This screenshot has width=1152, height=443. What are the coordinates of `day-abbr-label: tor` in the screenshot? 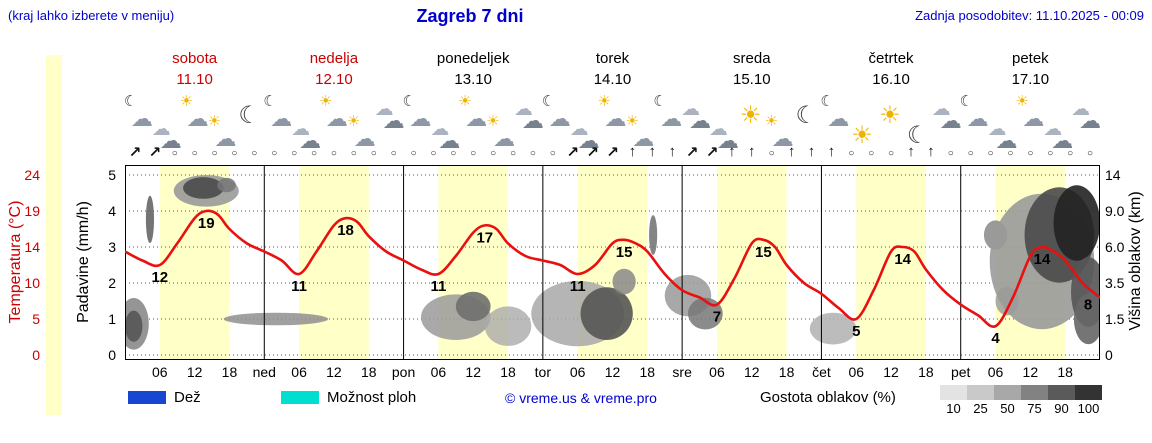 It's located at (543, 372).